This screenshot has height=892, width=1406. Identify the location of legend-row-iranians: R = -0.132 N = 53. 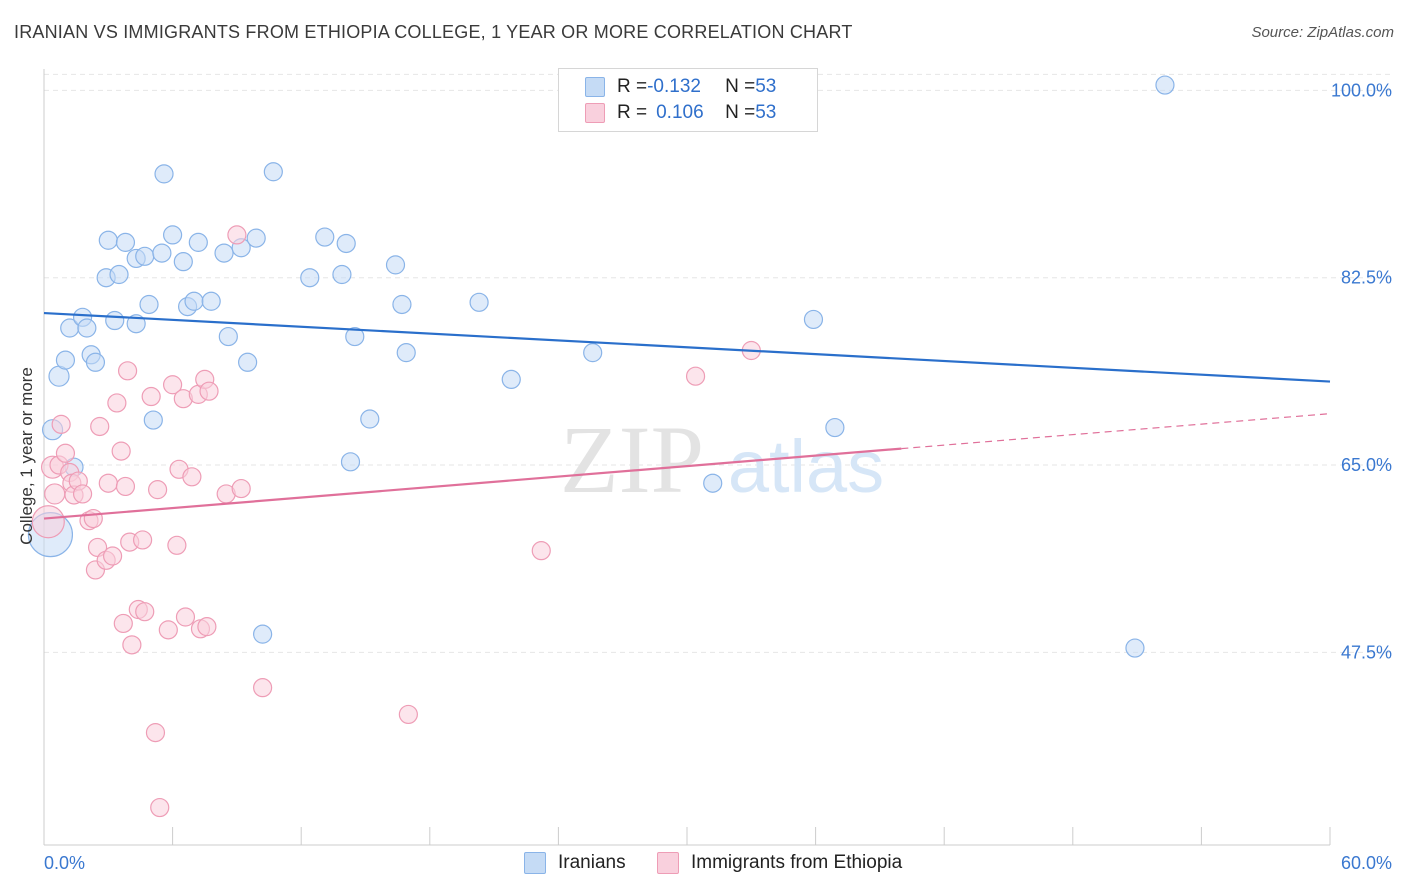
(680, 87).